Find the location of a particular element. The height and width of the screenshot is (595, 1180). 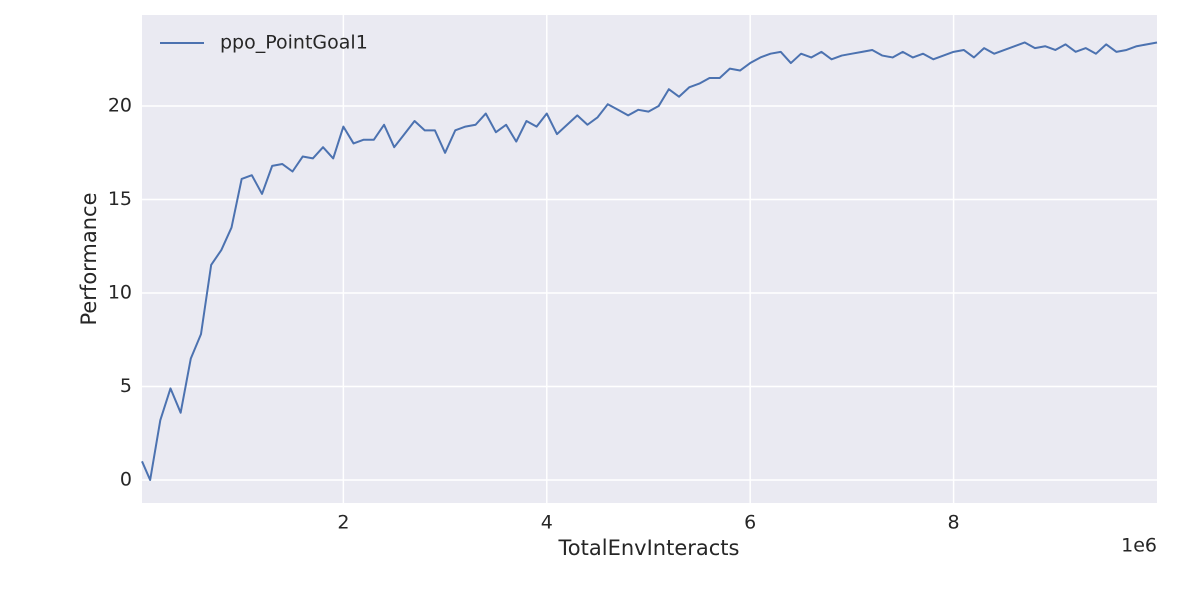

y-axis-label: Performance is located at coordinates (89, 258).